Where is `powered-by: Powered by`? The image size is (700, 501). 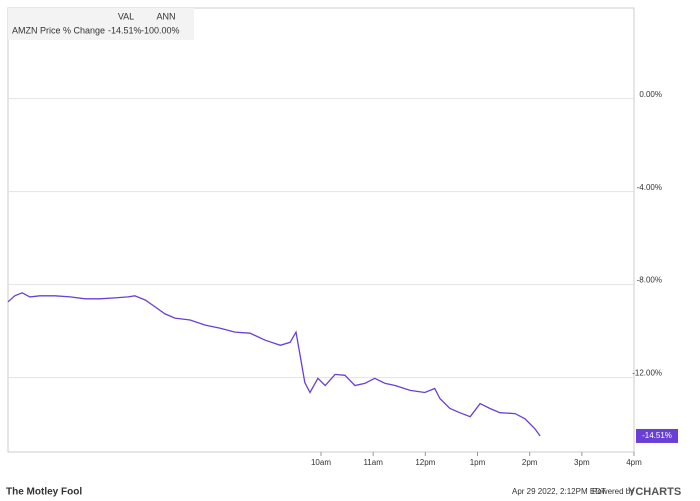 powered-by: Powered by is located at coordinates (613, 491).